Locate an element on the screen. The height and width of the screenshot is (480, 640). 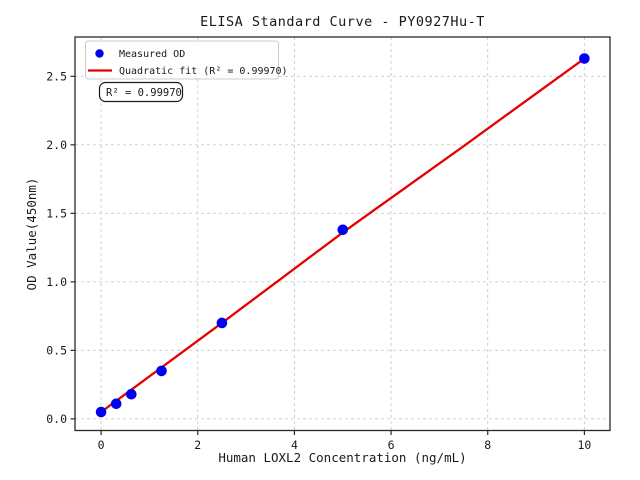
legend-label-fit: Quadratic fit (R² = 0.99970) is located at coordinates (203, 71).